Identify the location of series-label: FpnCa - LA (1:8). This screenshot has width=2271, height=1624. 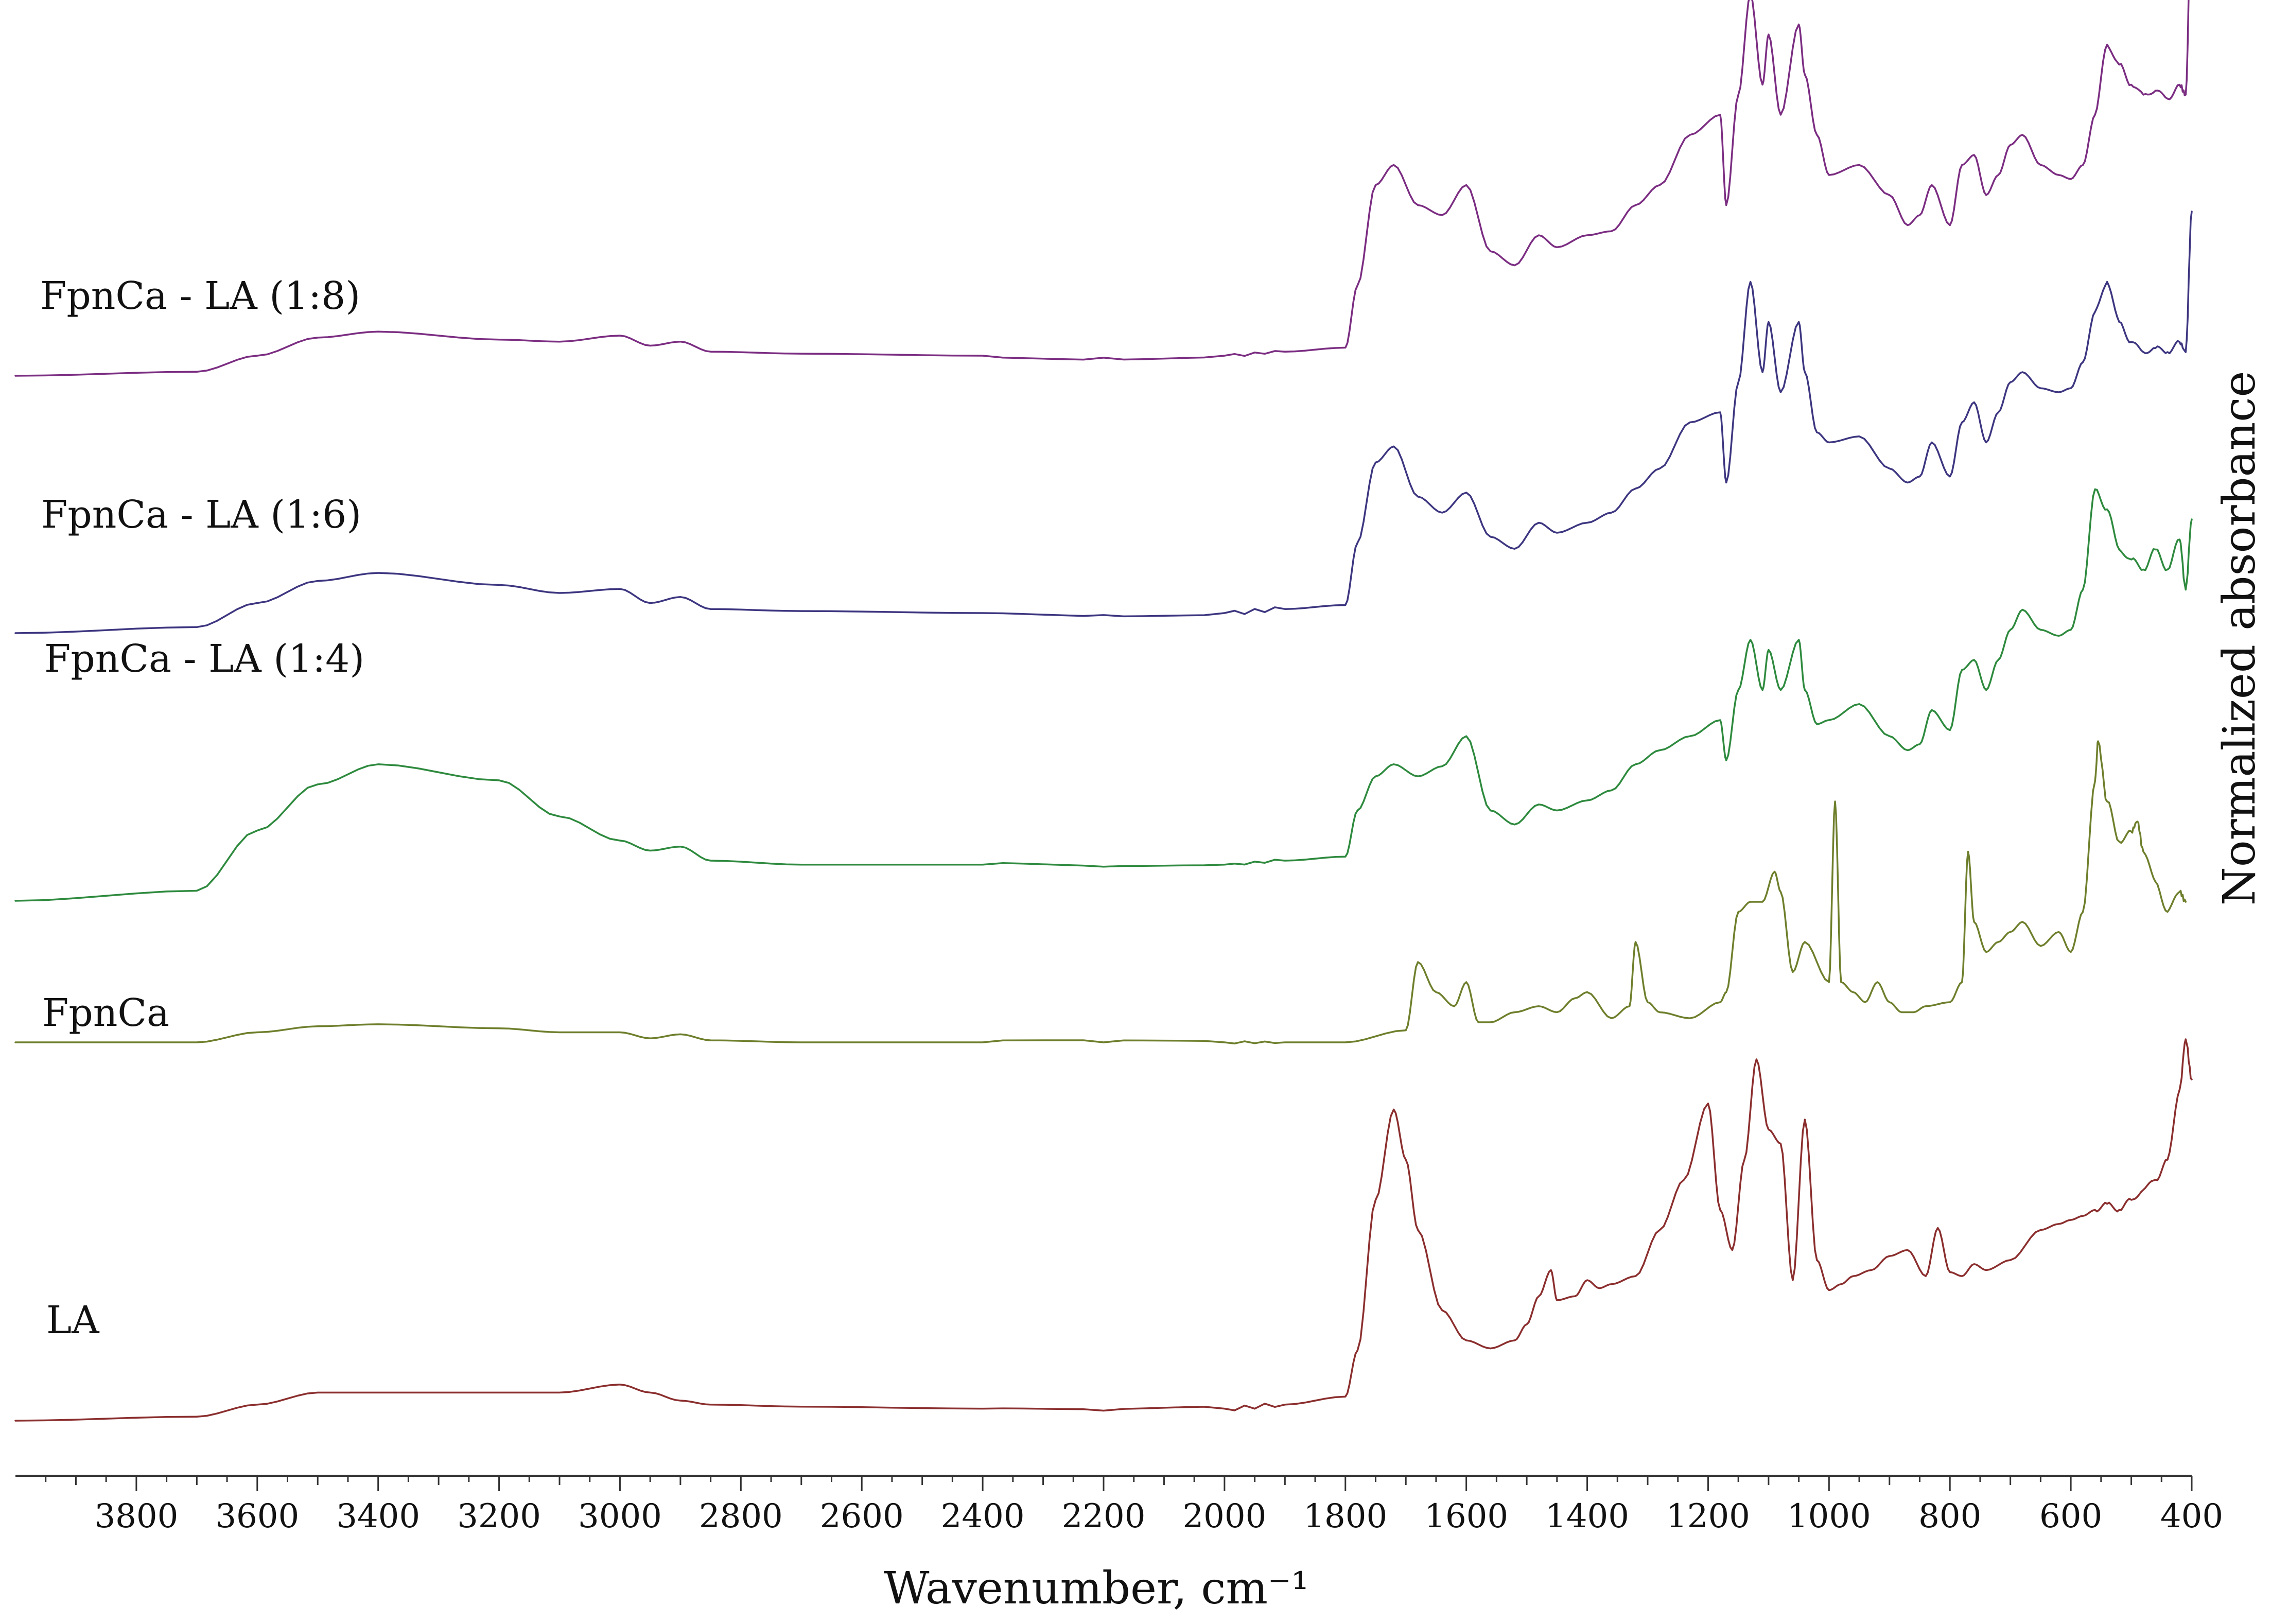
(200, 296).